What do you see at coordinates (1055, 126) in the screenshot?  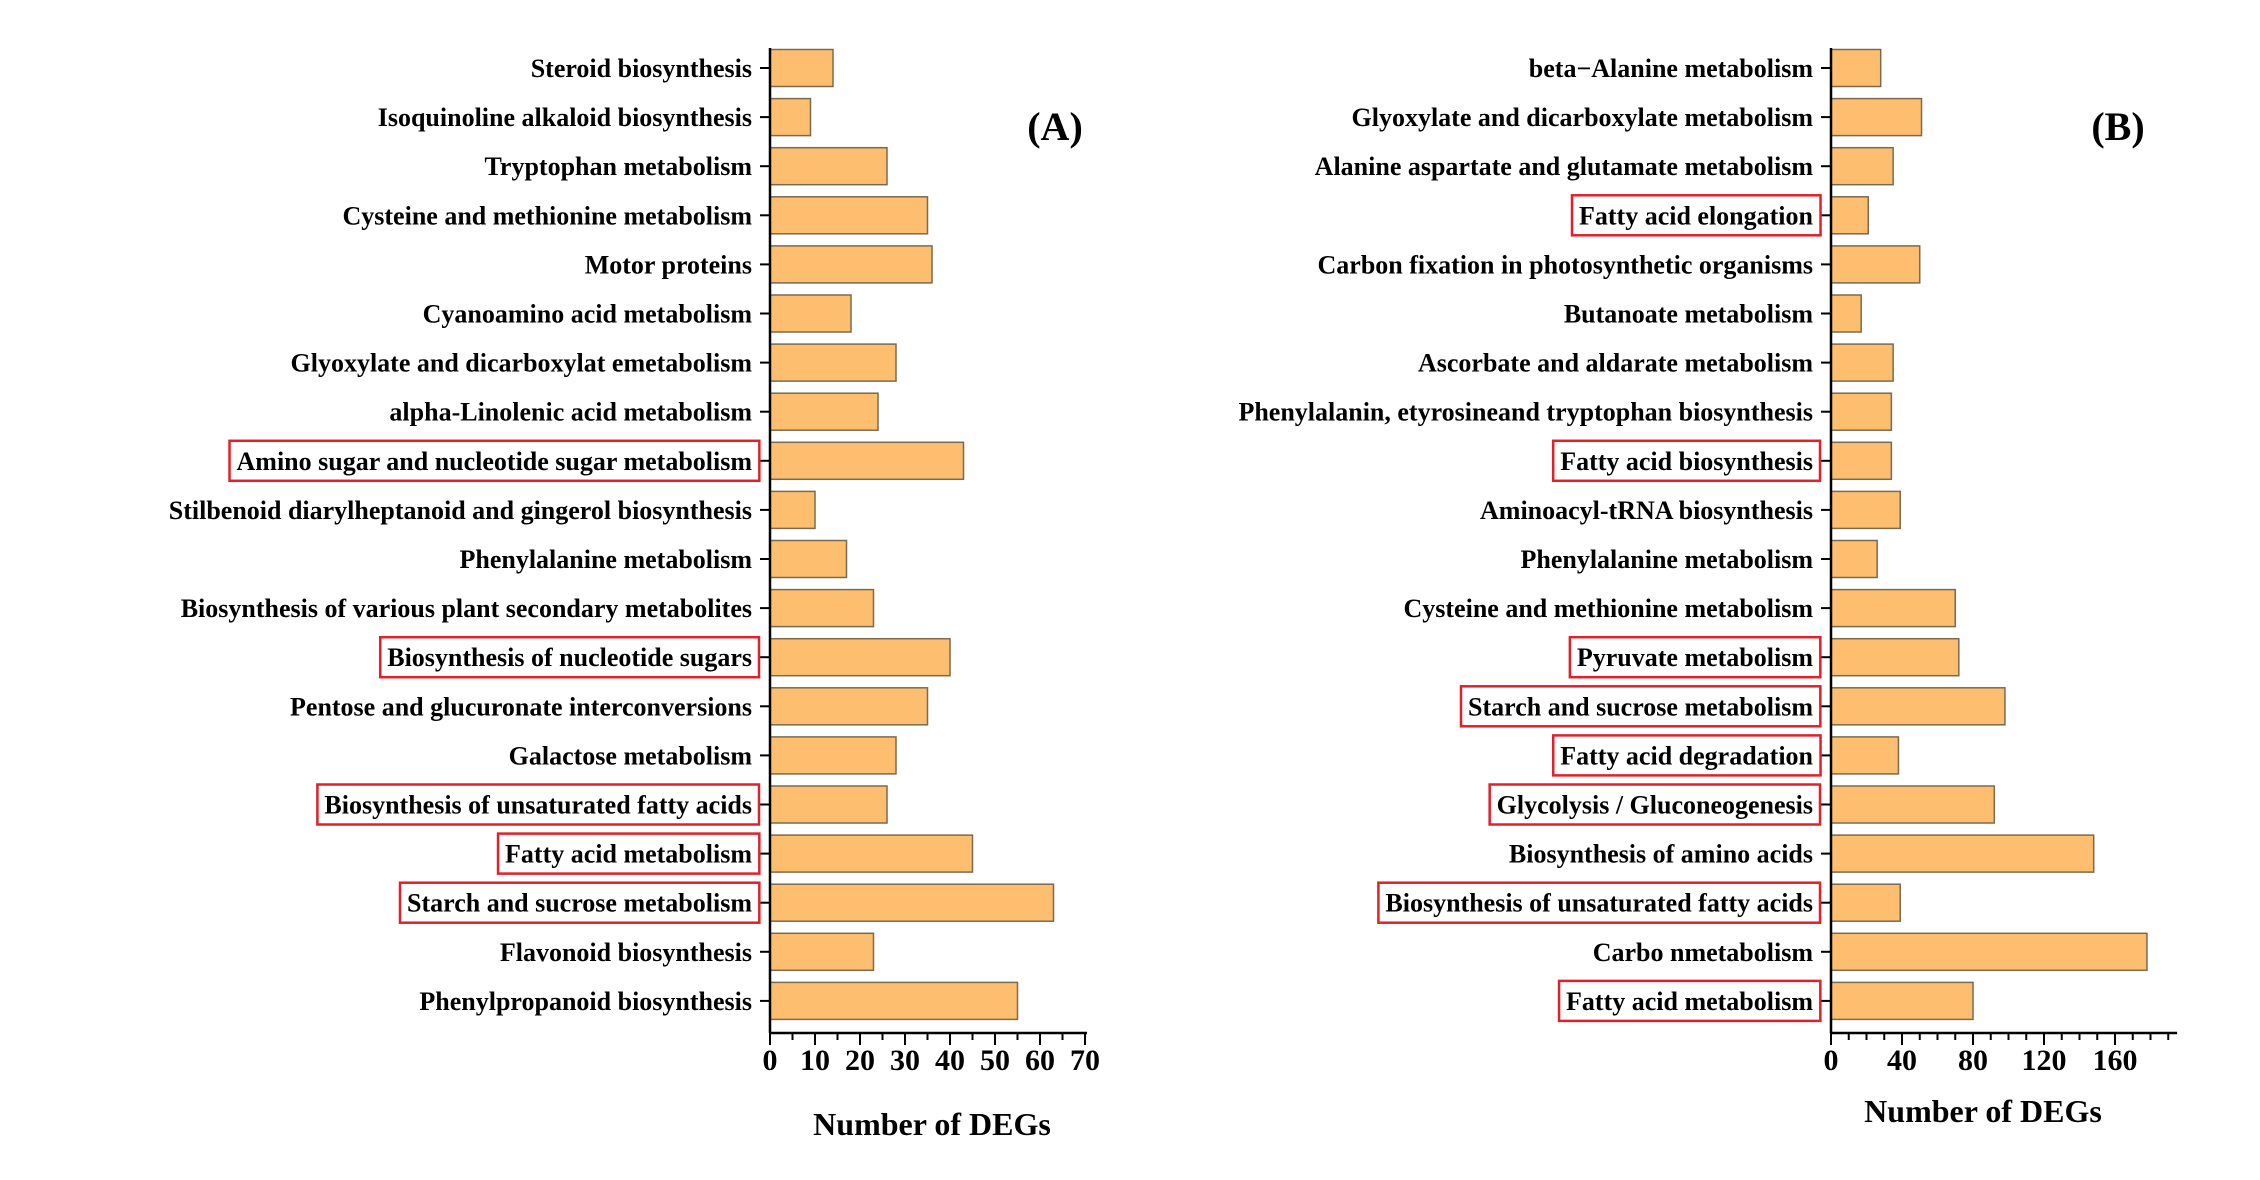 I see `panel-label-a: (A)` at bounding box center [1055, 126].